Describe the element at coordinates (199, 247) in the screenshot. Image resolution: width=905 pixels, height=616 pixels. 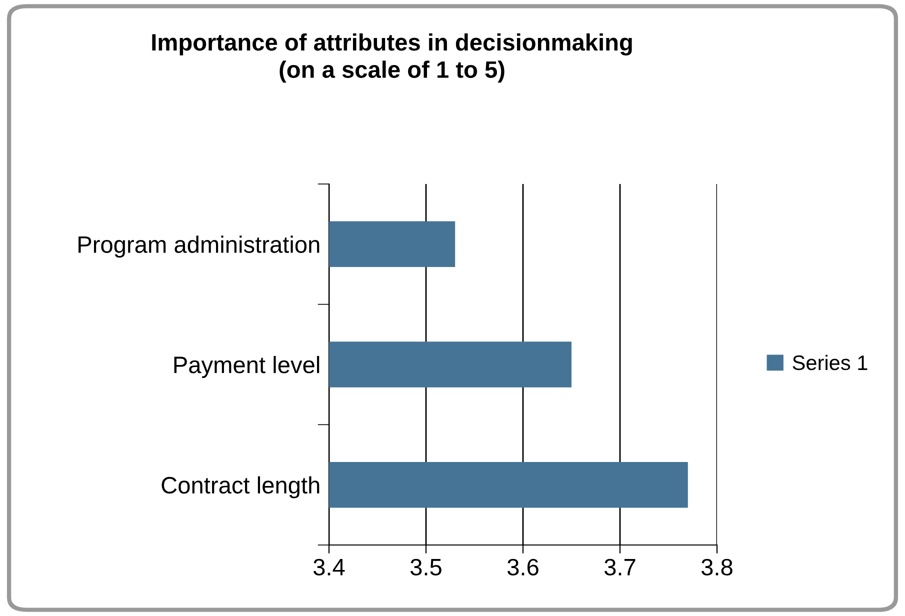
I see `y-tick-label: Program administration` at that location.